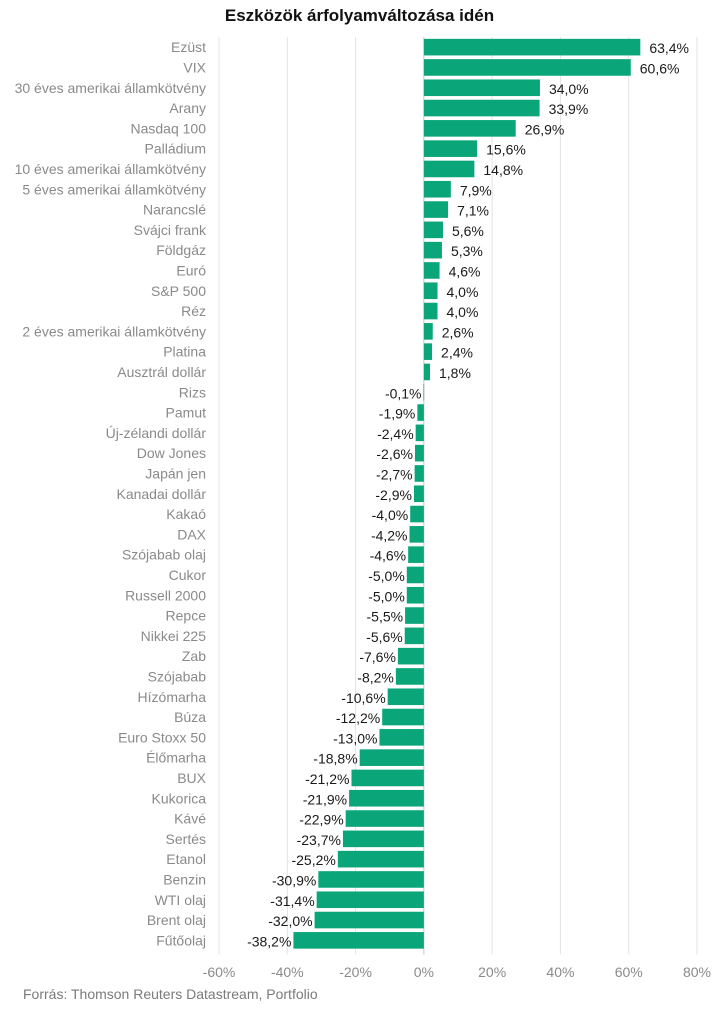 The image size is (719, 1010). What do you see at coordinates (172, 697) in the screenshot?
I see `category-label: Hízómarha` at bounding box center [172, 697].